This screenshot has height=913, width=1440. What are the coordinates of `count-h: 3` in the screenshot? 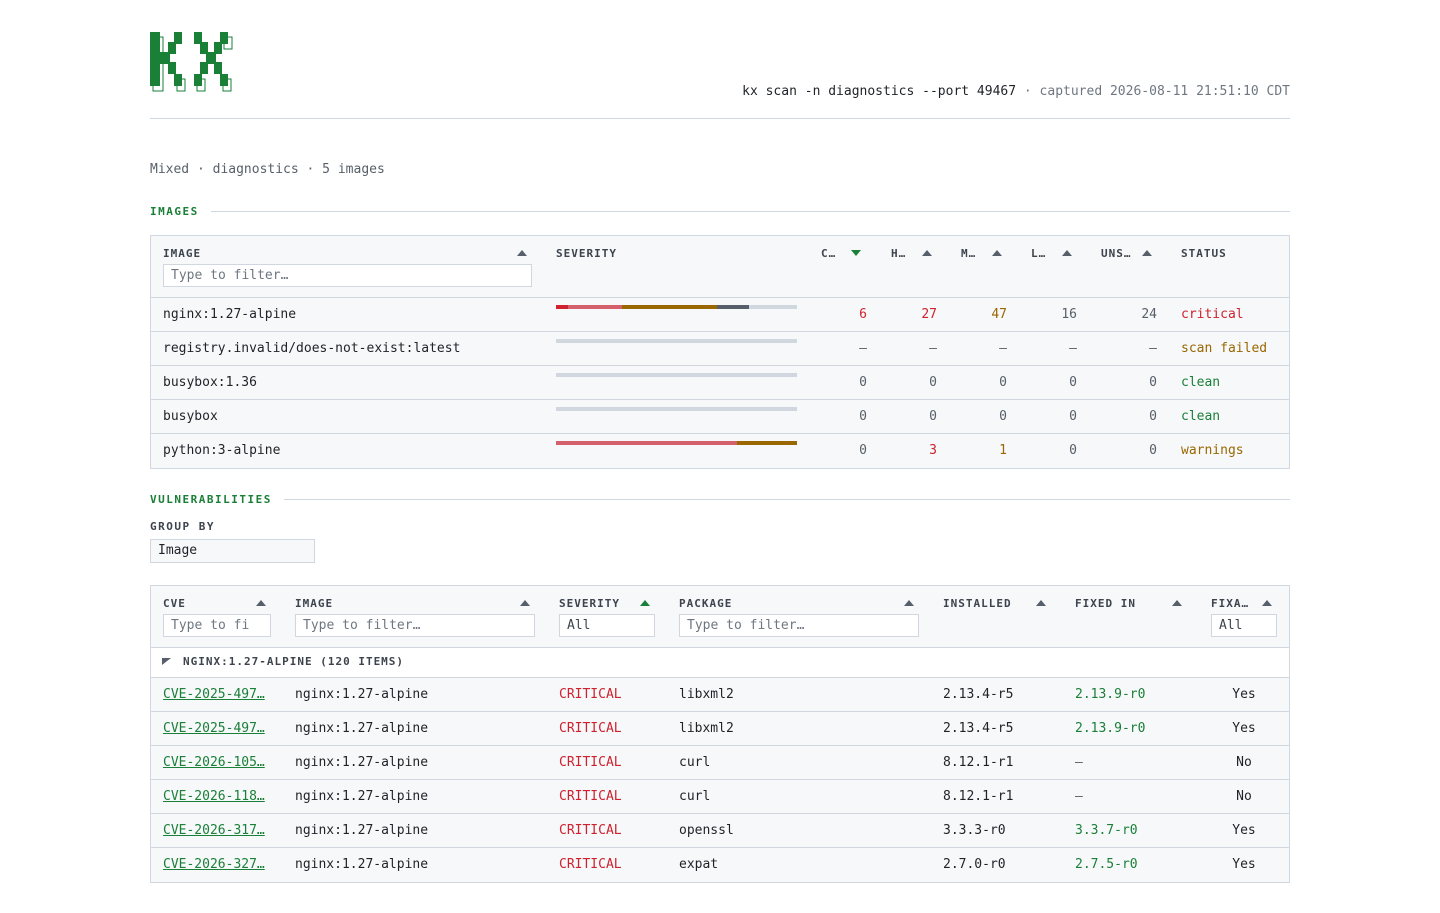 It's located at (933, 450).